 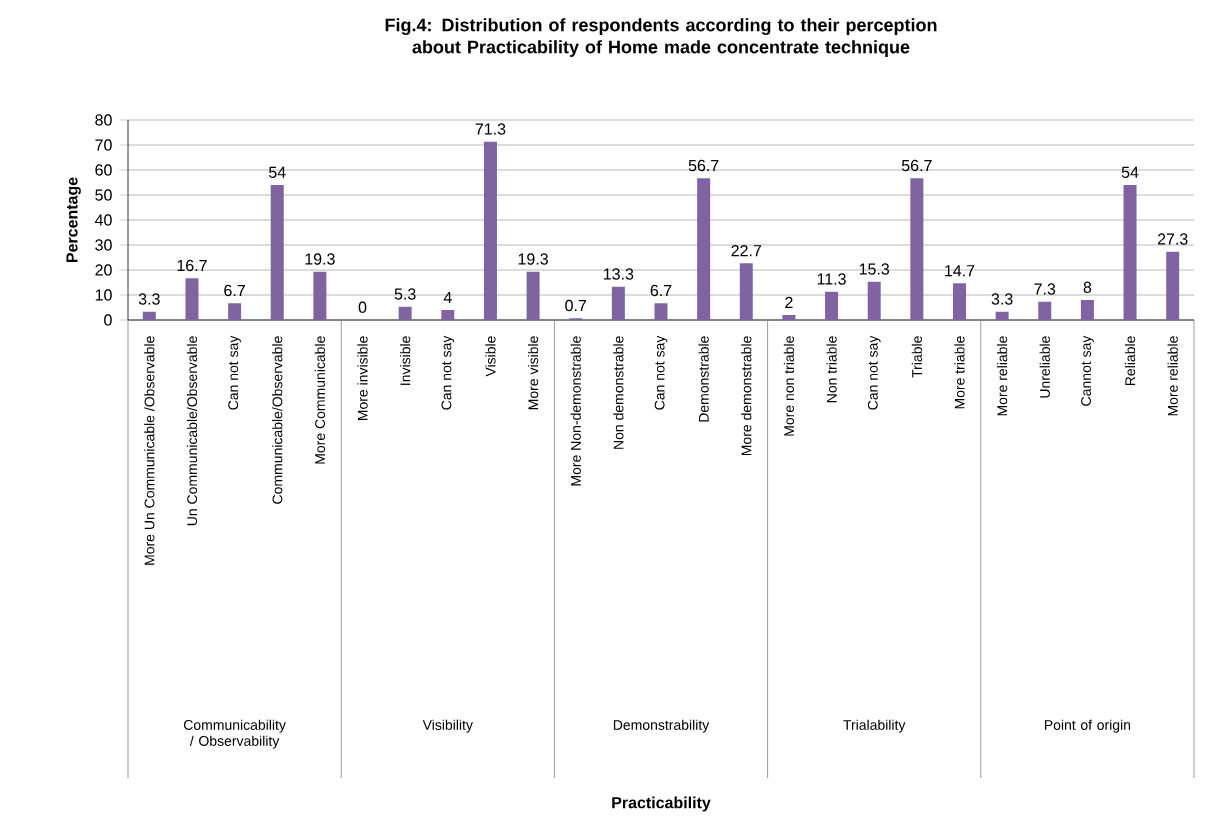 What do you see at coordinates (1087, 287) in the screenshot?
I see `data-label: 8` at bounding box center [1087, 287].